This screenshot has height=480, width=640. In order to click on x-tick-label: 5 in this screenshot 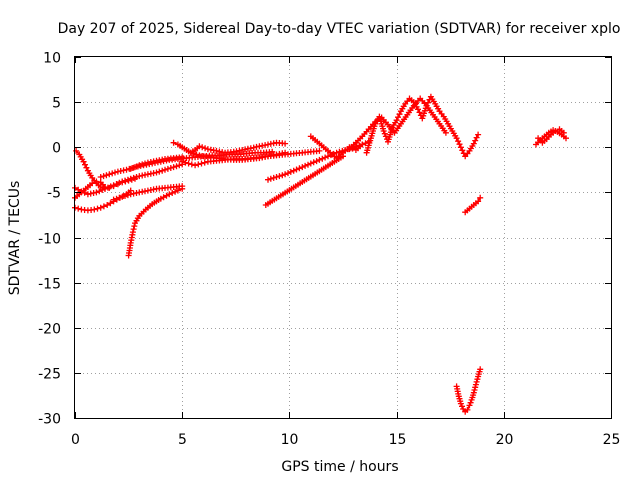, I will do `click(182, 440)`.